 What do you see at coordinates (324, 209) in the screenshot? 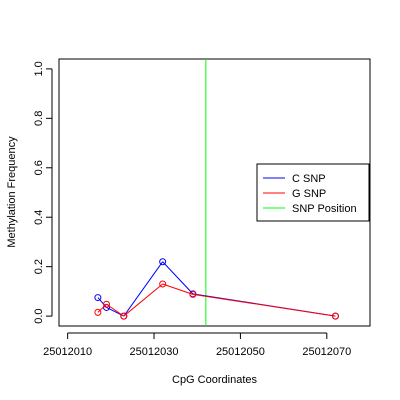
I see `legend-label-snp-position: SNP Position` at bounding box center [324, 209].